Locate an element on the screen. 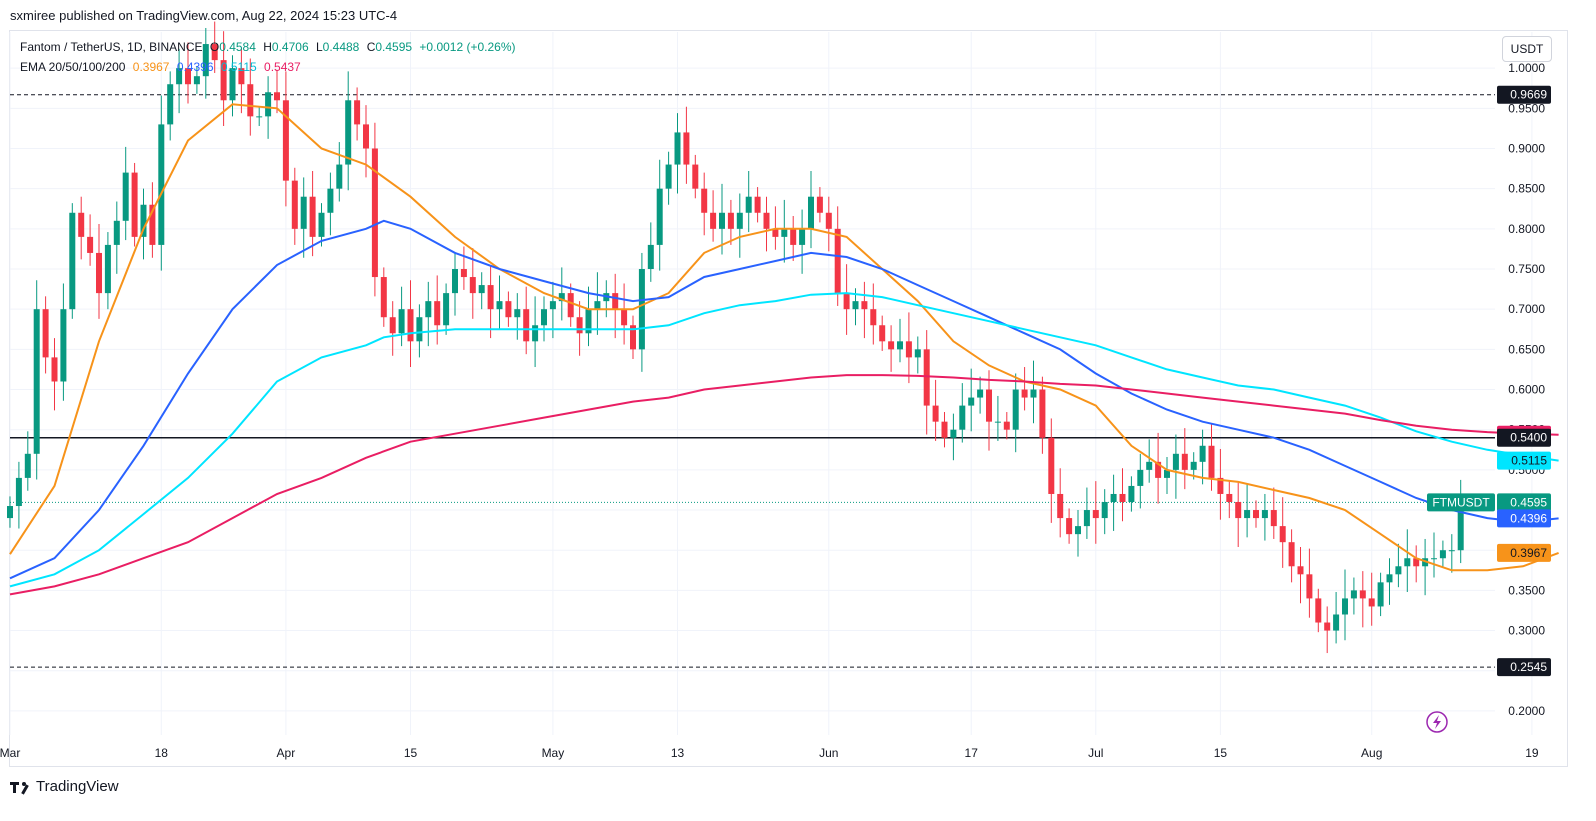 The width and height of the screenshot is (1596, 821). y-tick-label: 0.2000 is located at coordinates (1526, 711).